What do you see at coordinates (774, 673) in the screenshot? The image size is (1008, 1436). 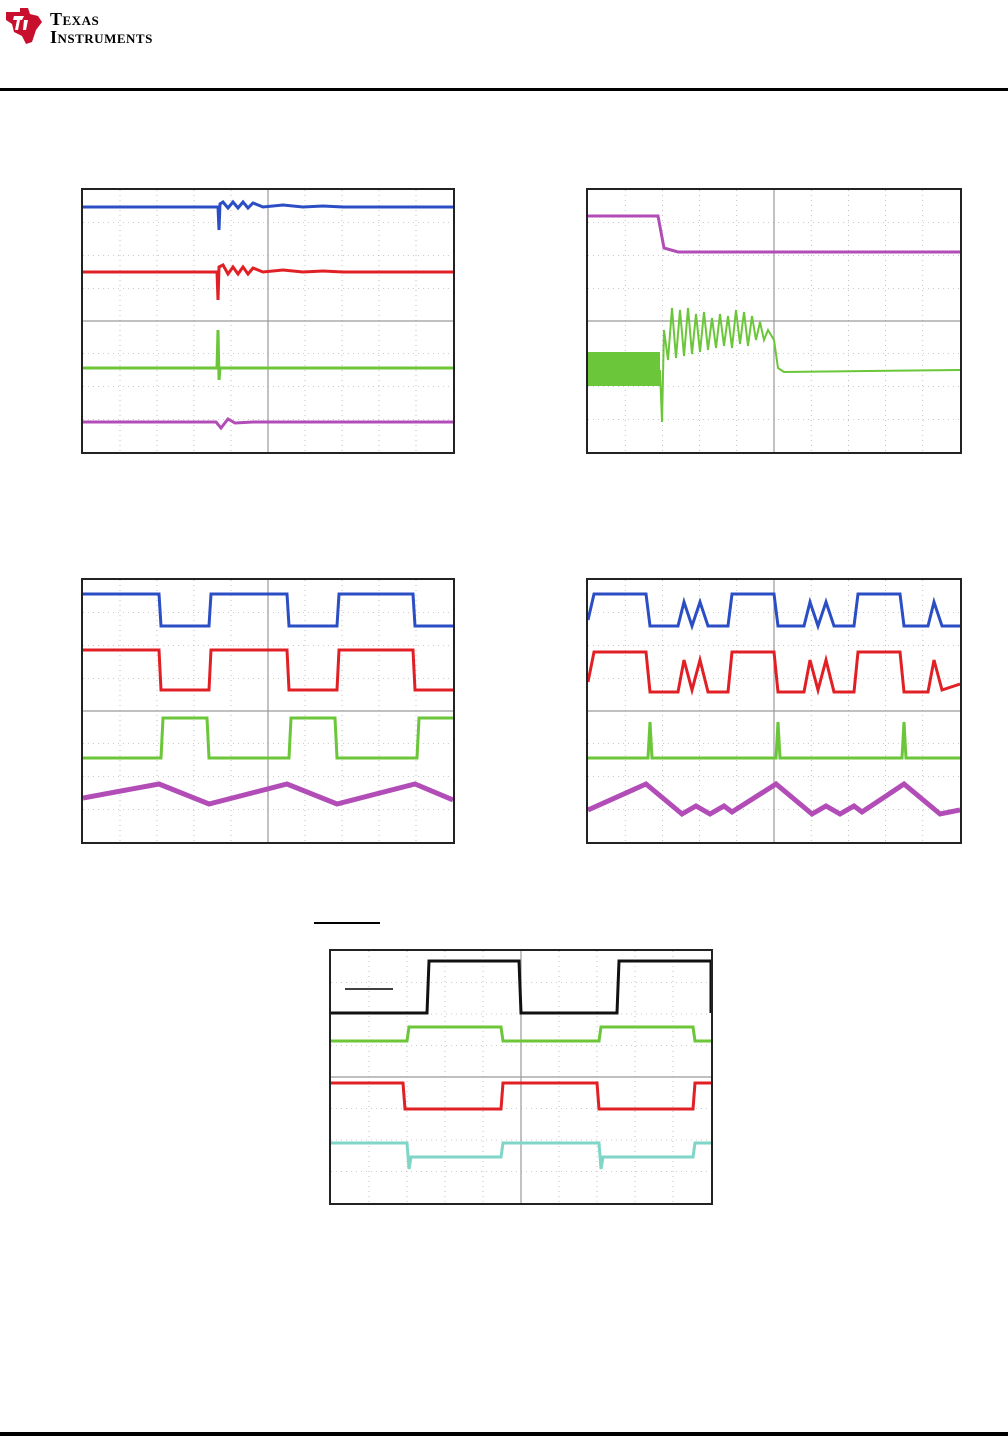 I see `scope-4-trace-red` at bounding box center [774, 673].